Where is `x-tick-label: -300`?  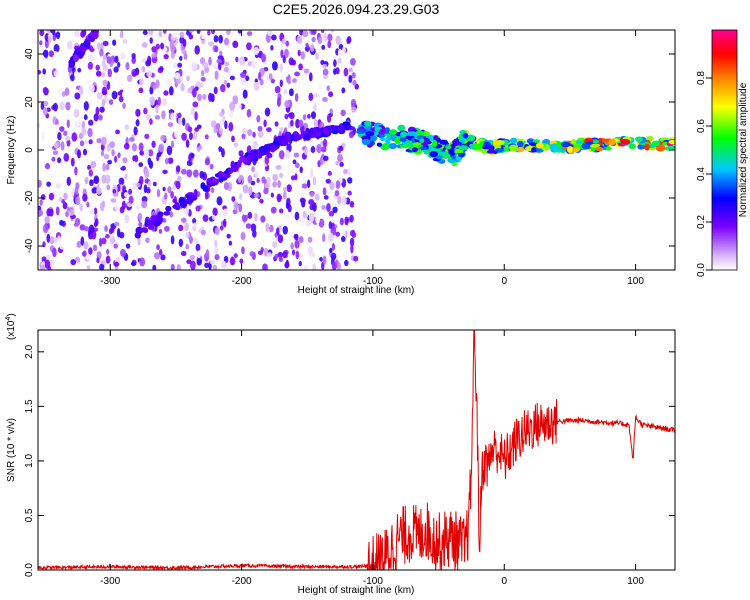
x-tick-label: -300 is located at coordinates (110, 581).